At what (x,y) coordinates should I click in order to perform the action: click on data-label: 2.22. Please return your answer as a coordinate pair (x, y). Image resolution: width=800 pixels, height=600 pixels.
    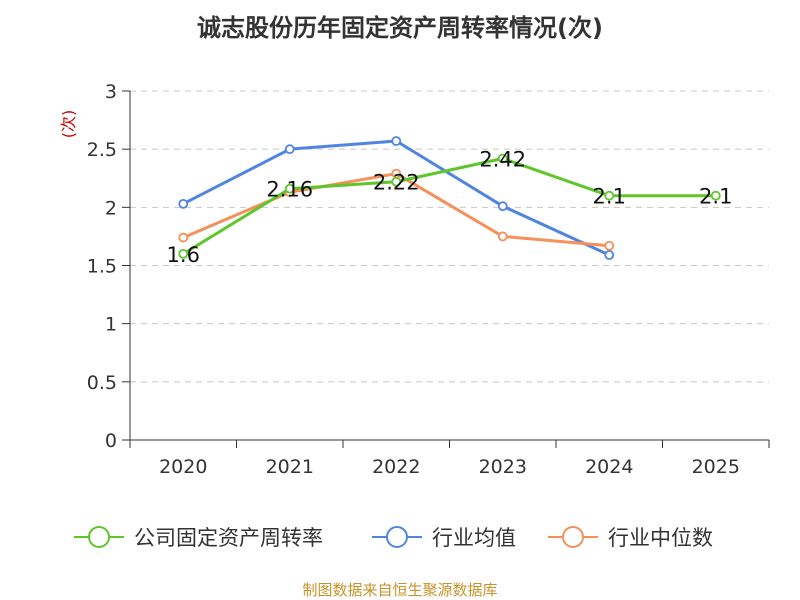
    Looking at the image, I should click on (396, 183).